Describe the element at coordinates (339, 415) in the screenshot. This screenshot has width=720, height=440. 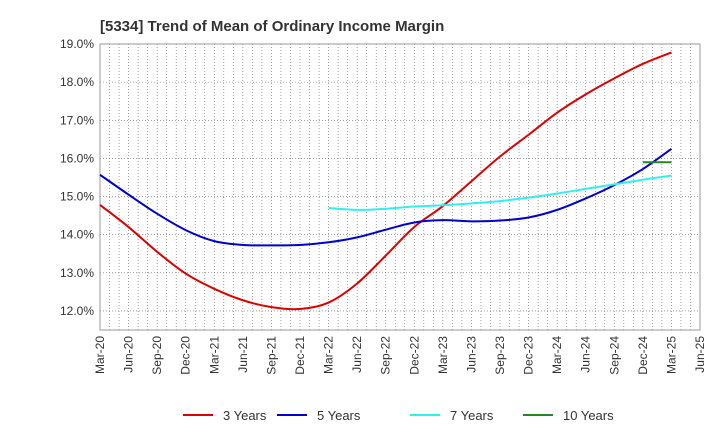
I see `legend-label-2: 5 Years` at that location.